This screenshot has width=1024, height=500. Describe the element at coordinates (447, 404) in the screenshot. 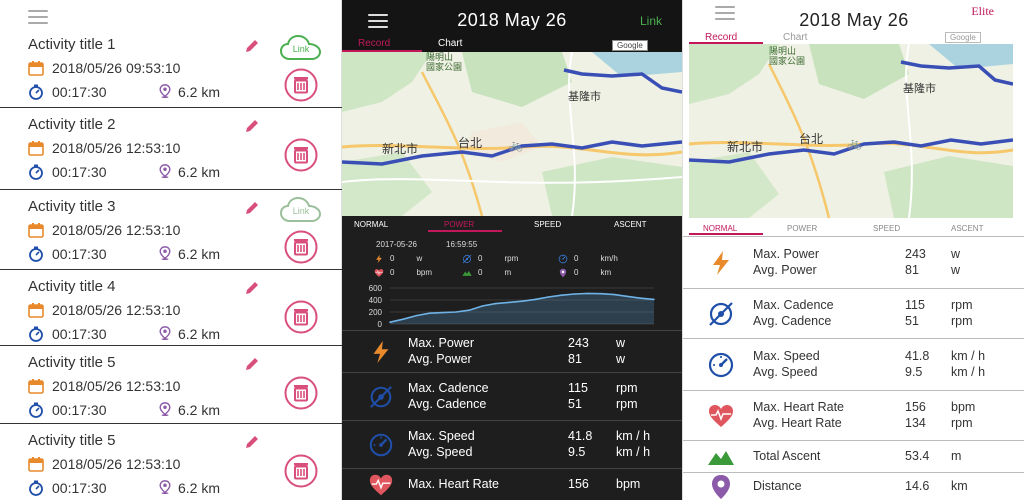

I see `metric-label: Avg. Cadence` at that location.